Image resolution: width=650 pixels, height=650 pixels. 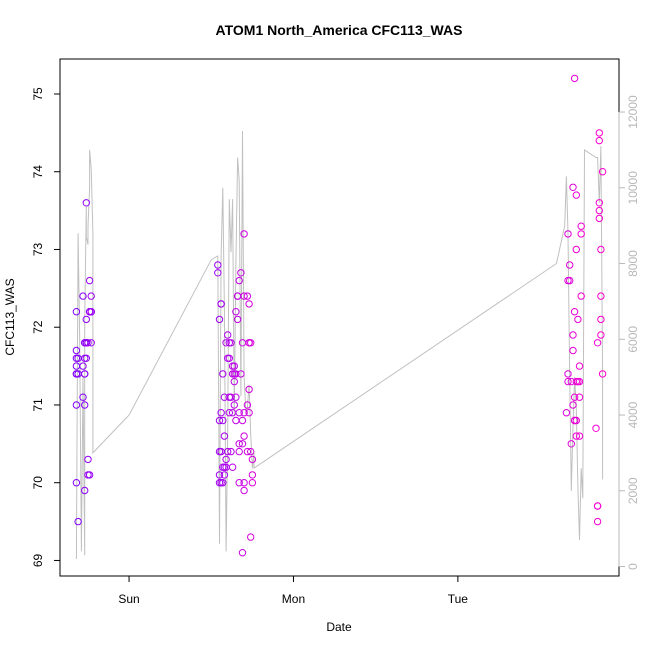 What do you see at coordinates (339, 30) in the screenshot?
I see `chart-title: ATOM1 North_America CFC113_WAS` at bounding box center [339, 30].